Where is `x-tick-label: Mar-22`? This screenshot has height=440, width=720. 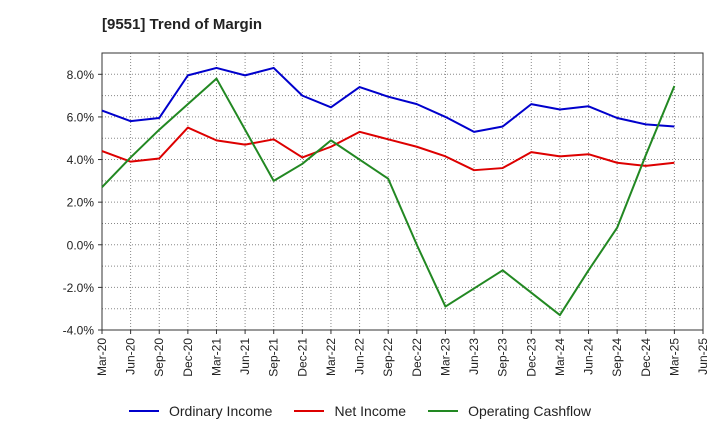 x-tick-label: Mar-22 is located at coordinates (331, 357).